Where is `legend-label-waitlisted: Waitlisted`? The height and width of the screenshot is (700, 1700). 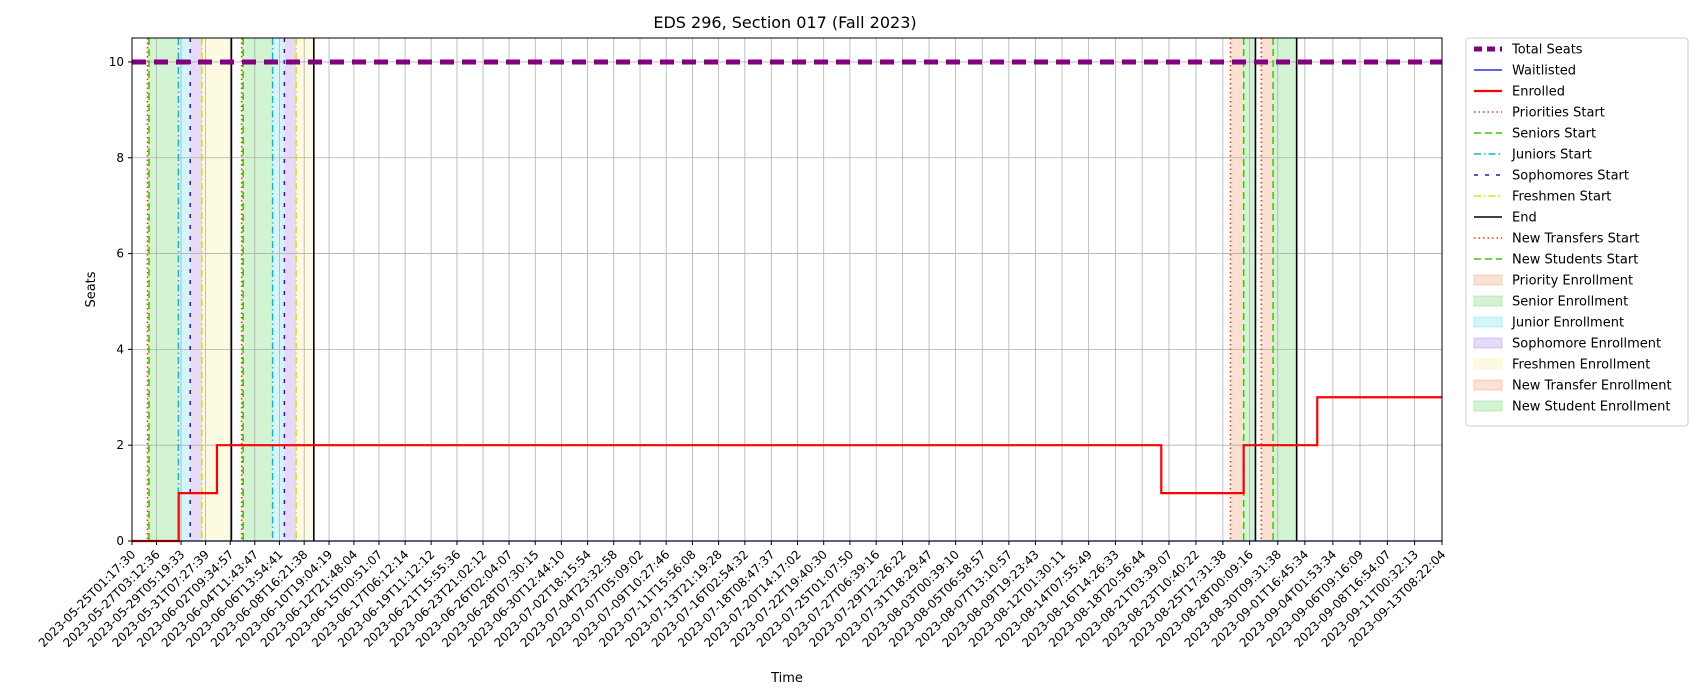
legend-label-waitlisted: Waitlisted is located at coordinates (1544, 71).